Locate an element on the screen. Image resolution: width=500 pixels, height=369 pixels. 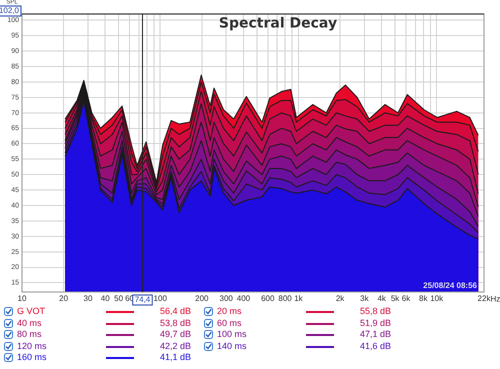
text: 100 ms is located at coordinates (232, 334).